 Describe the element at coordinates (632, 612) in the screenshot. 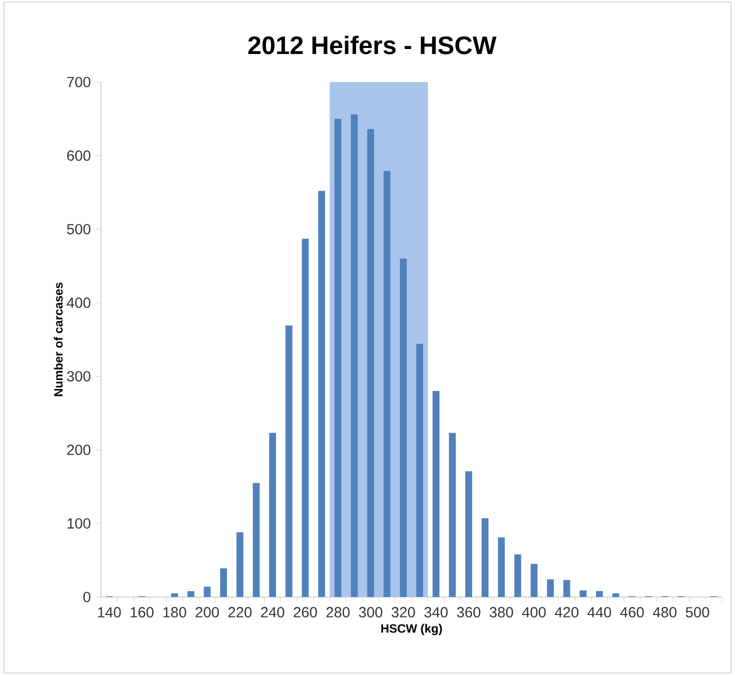

I see `x-tick-label: 460` at that location.